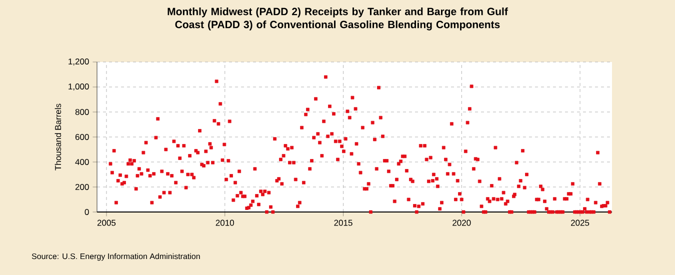  Describe the element at coordinates (106, 223) in the screenshot. I see `x-tick-label: 2005` at that location.